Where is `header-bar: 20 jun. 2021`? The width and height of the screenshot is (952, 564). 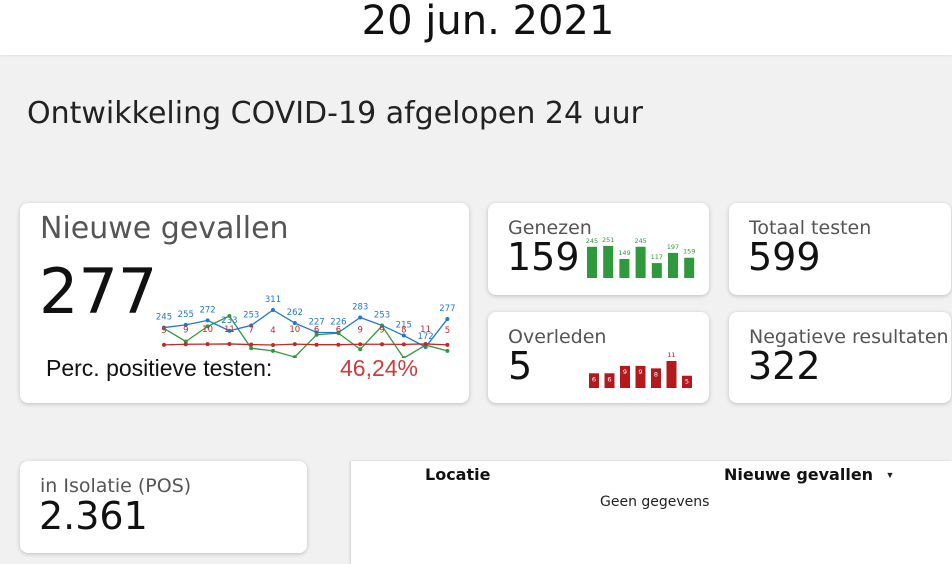 header-bar: 20 jun. 2021 is located at coordinates (476, 27).